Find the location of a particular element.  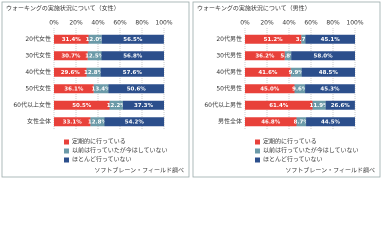

value-label: 36.2% is located at coordinates (265, 57).